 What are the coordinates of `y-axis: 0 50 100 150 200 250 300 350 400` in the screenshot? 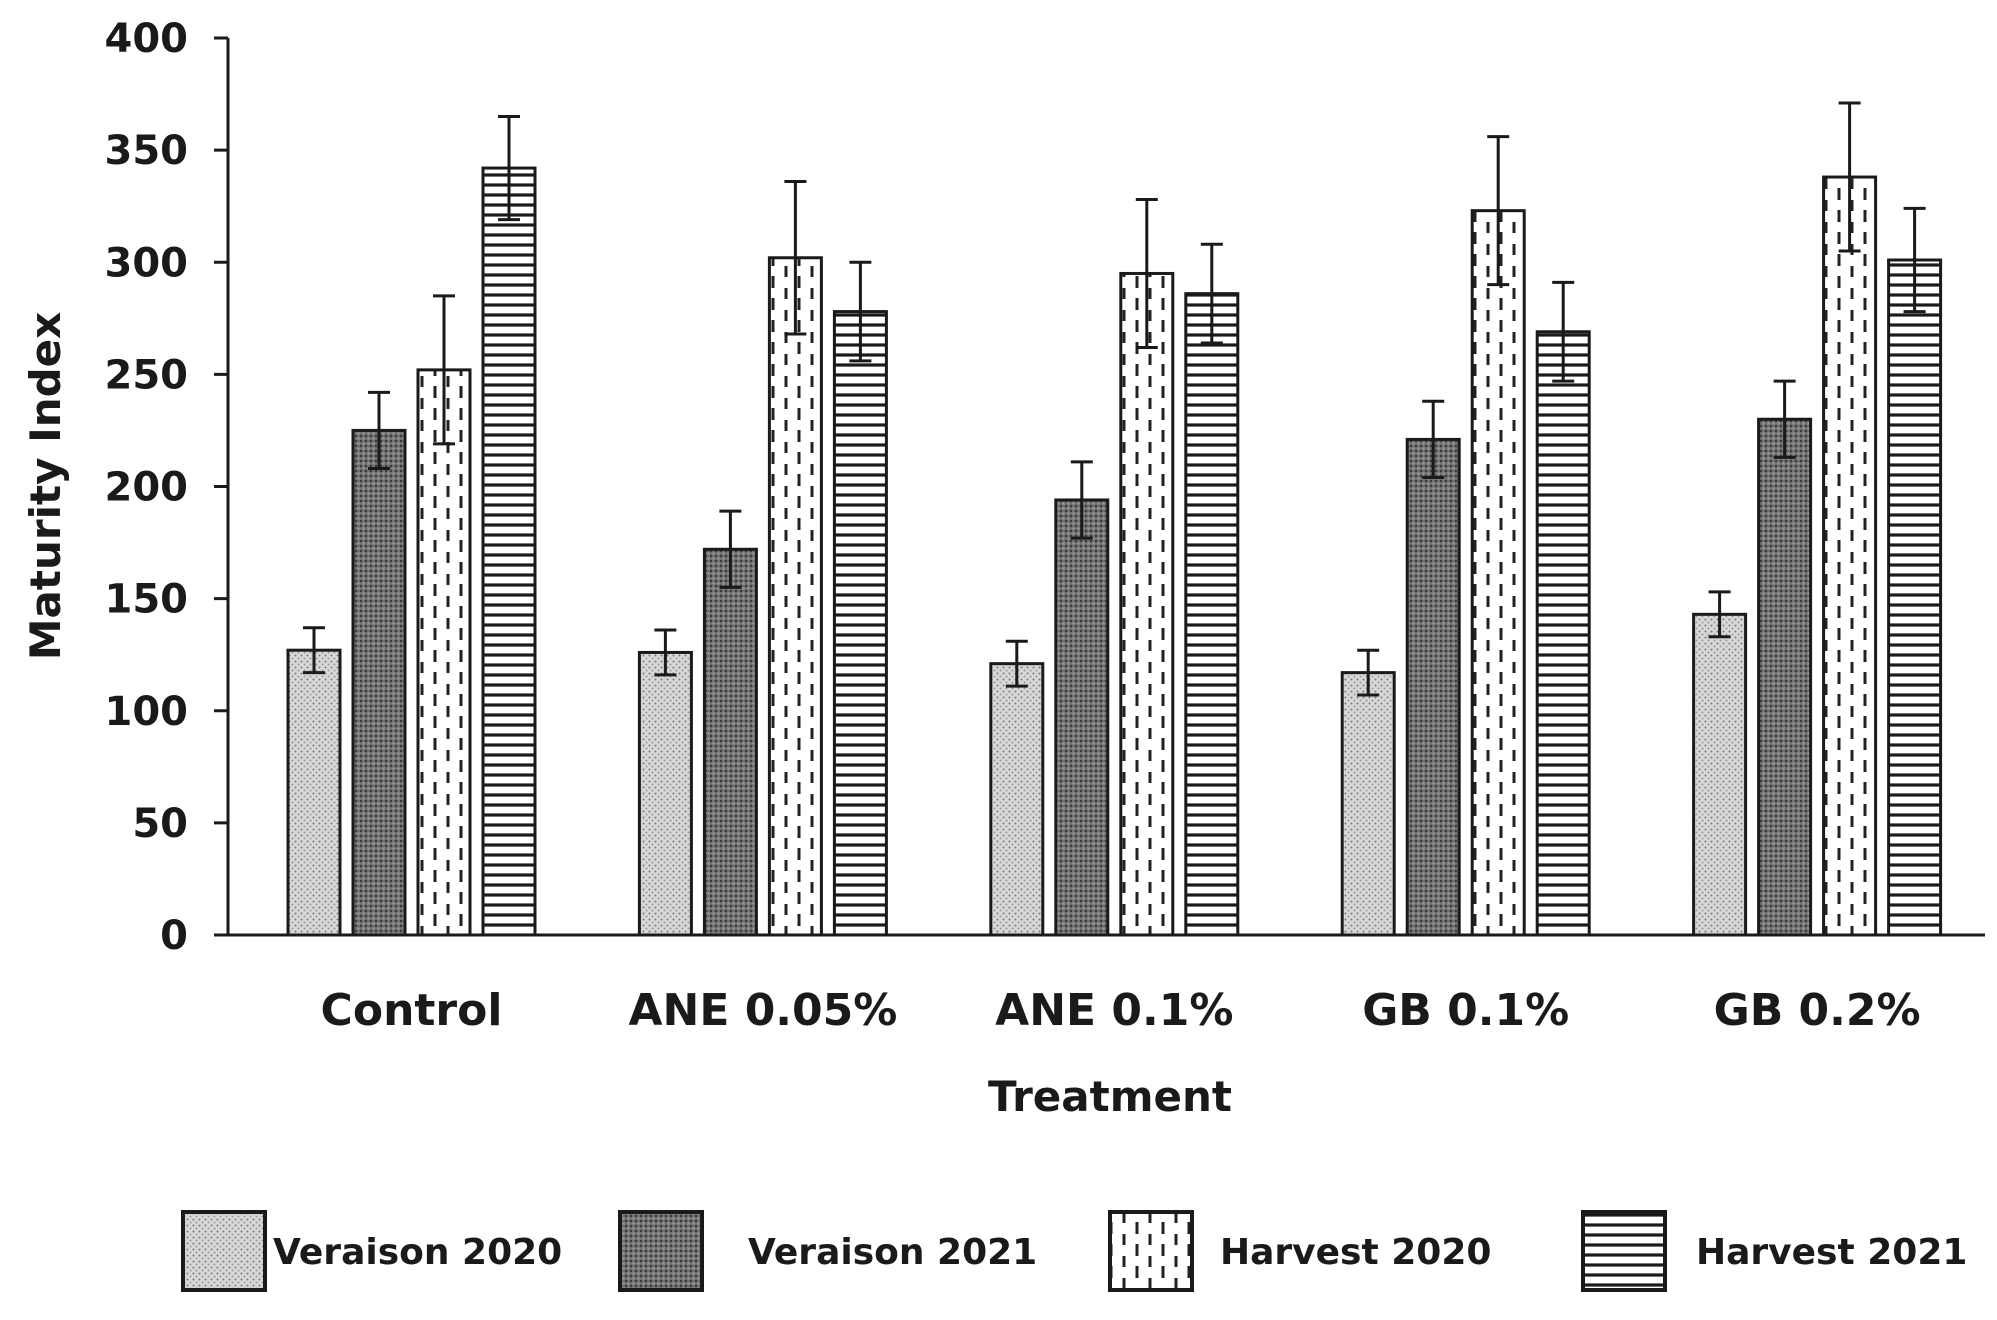 It's located at (166, 487).